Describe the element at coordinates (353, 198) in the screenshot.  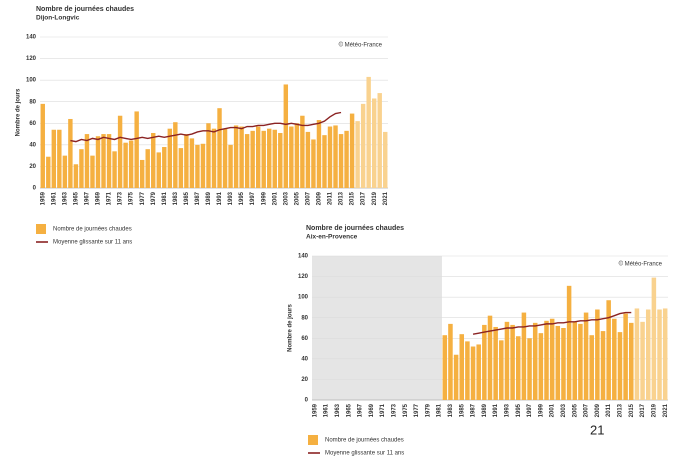
I see `x-tick-label: 2015` at that location.